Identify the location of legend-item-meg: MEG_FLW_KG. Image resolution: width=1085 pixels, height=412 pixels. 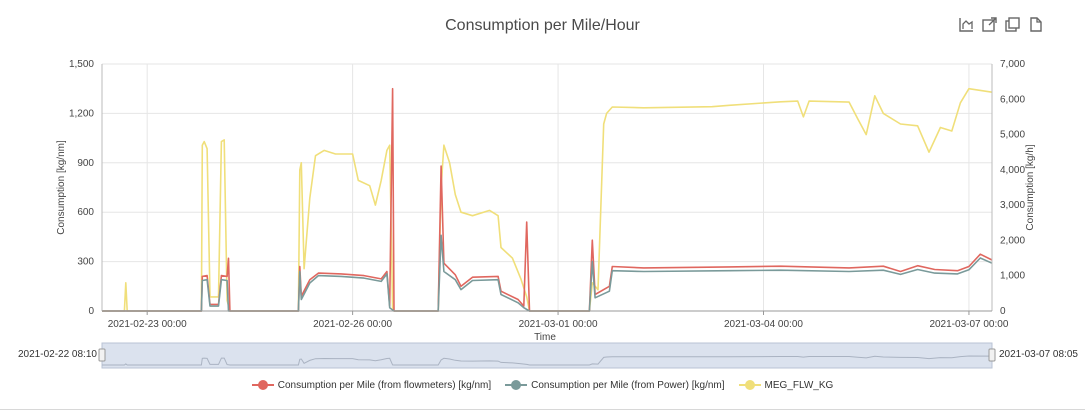
(786, 385).